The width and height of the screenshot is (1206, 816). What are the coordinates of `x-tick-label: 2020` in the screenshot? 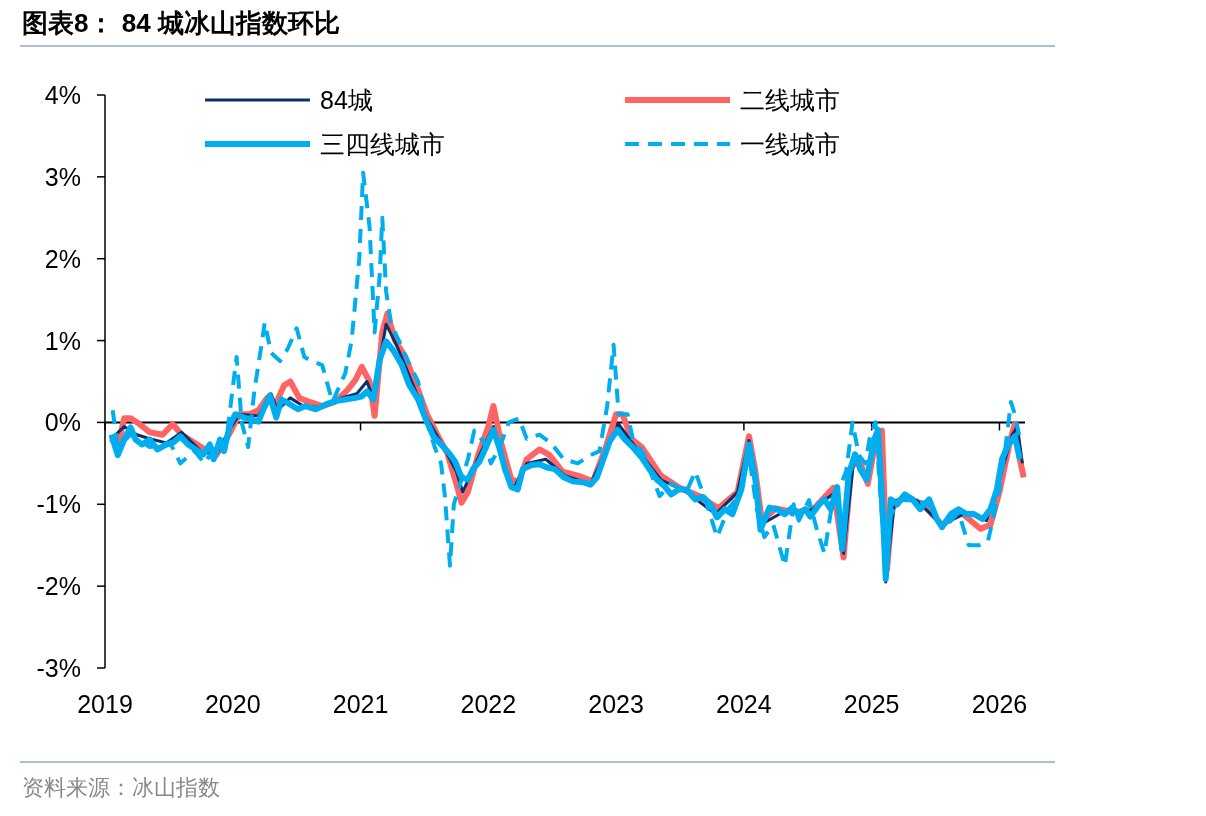 It's located at (232, 704).